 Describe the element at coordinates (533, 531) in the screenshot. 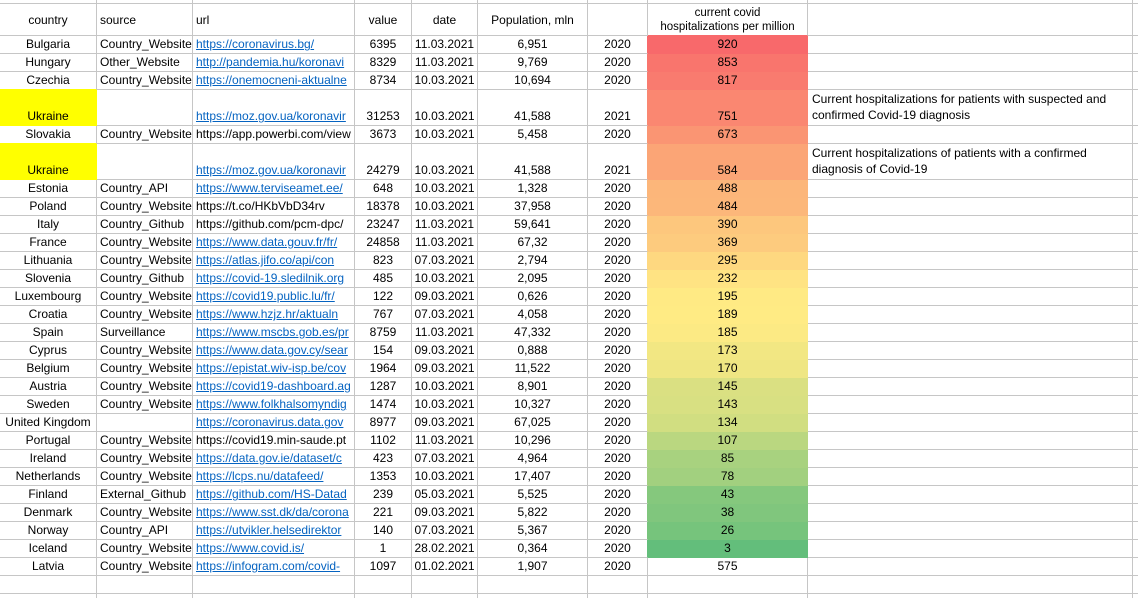

I see `cell-population: 5,367` at that location.